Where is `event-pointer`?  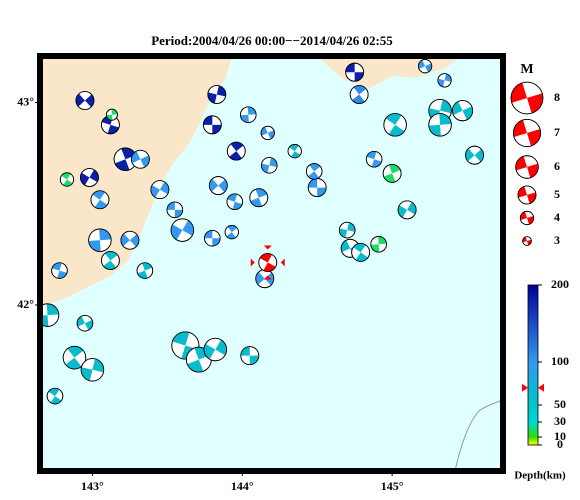
event-pointer is located at coordinates (267, 247).